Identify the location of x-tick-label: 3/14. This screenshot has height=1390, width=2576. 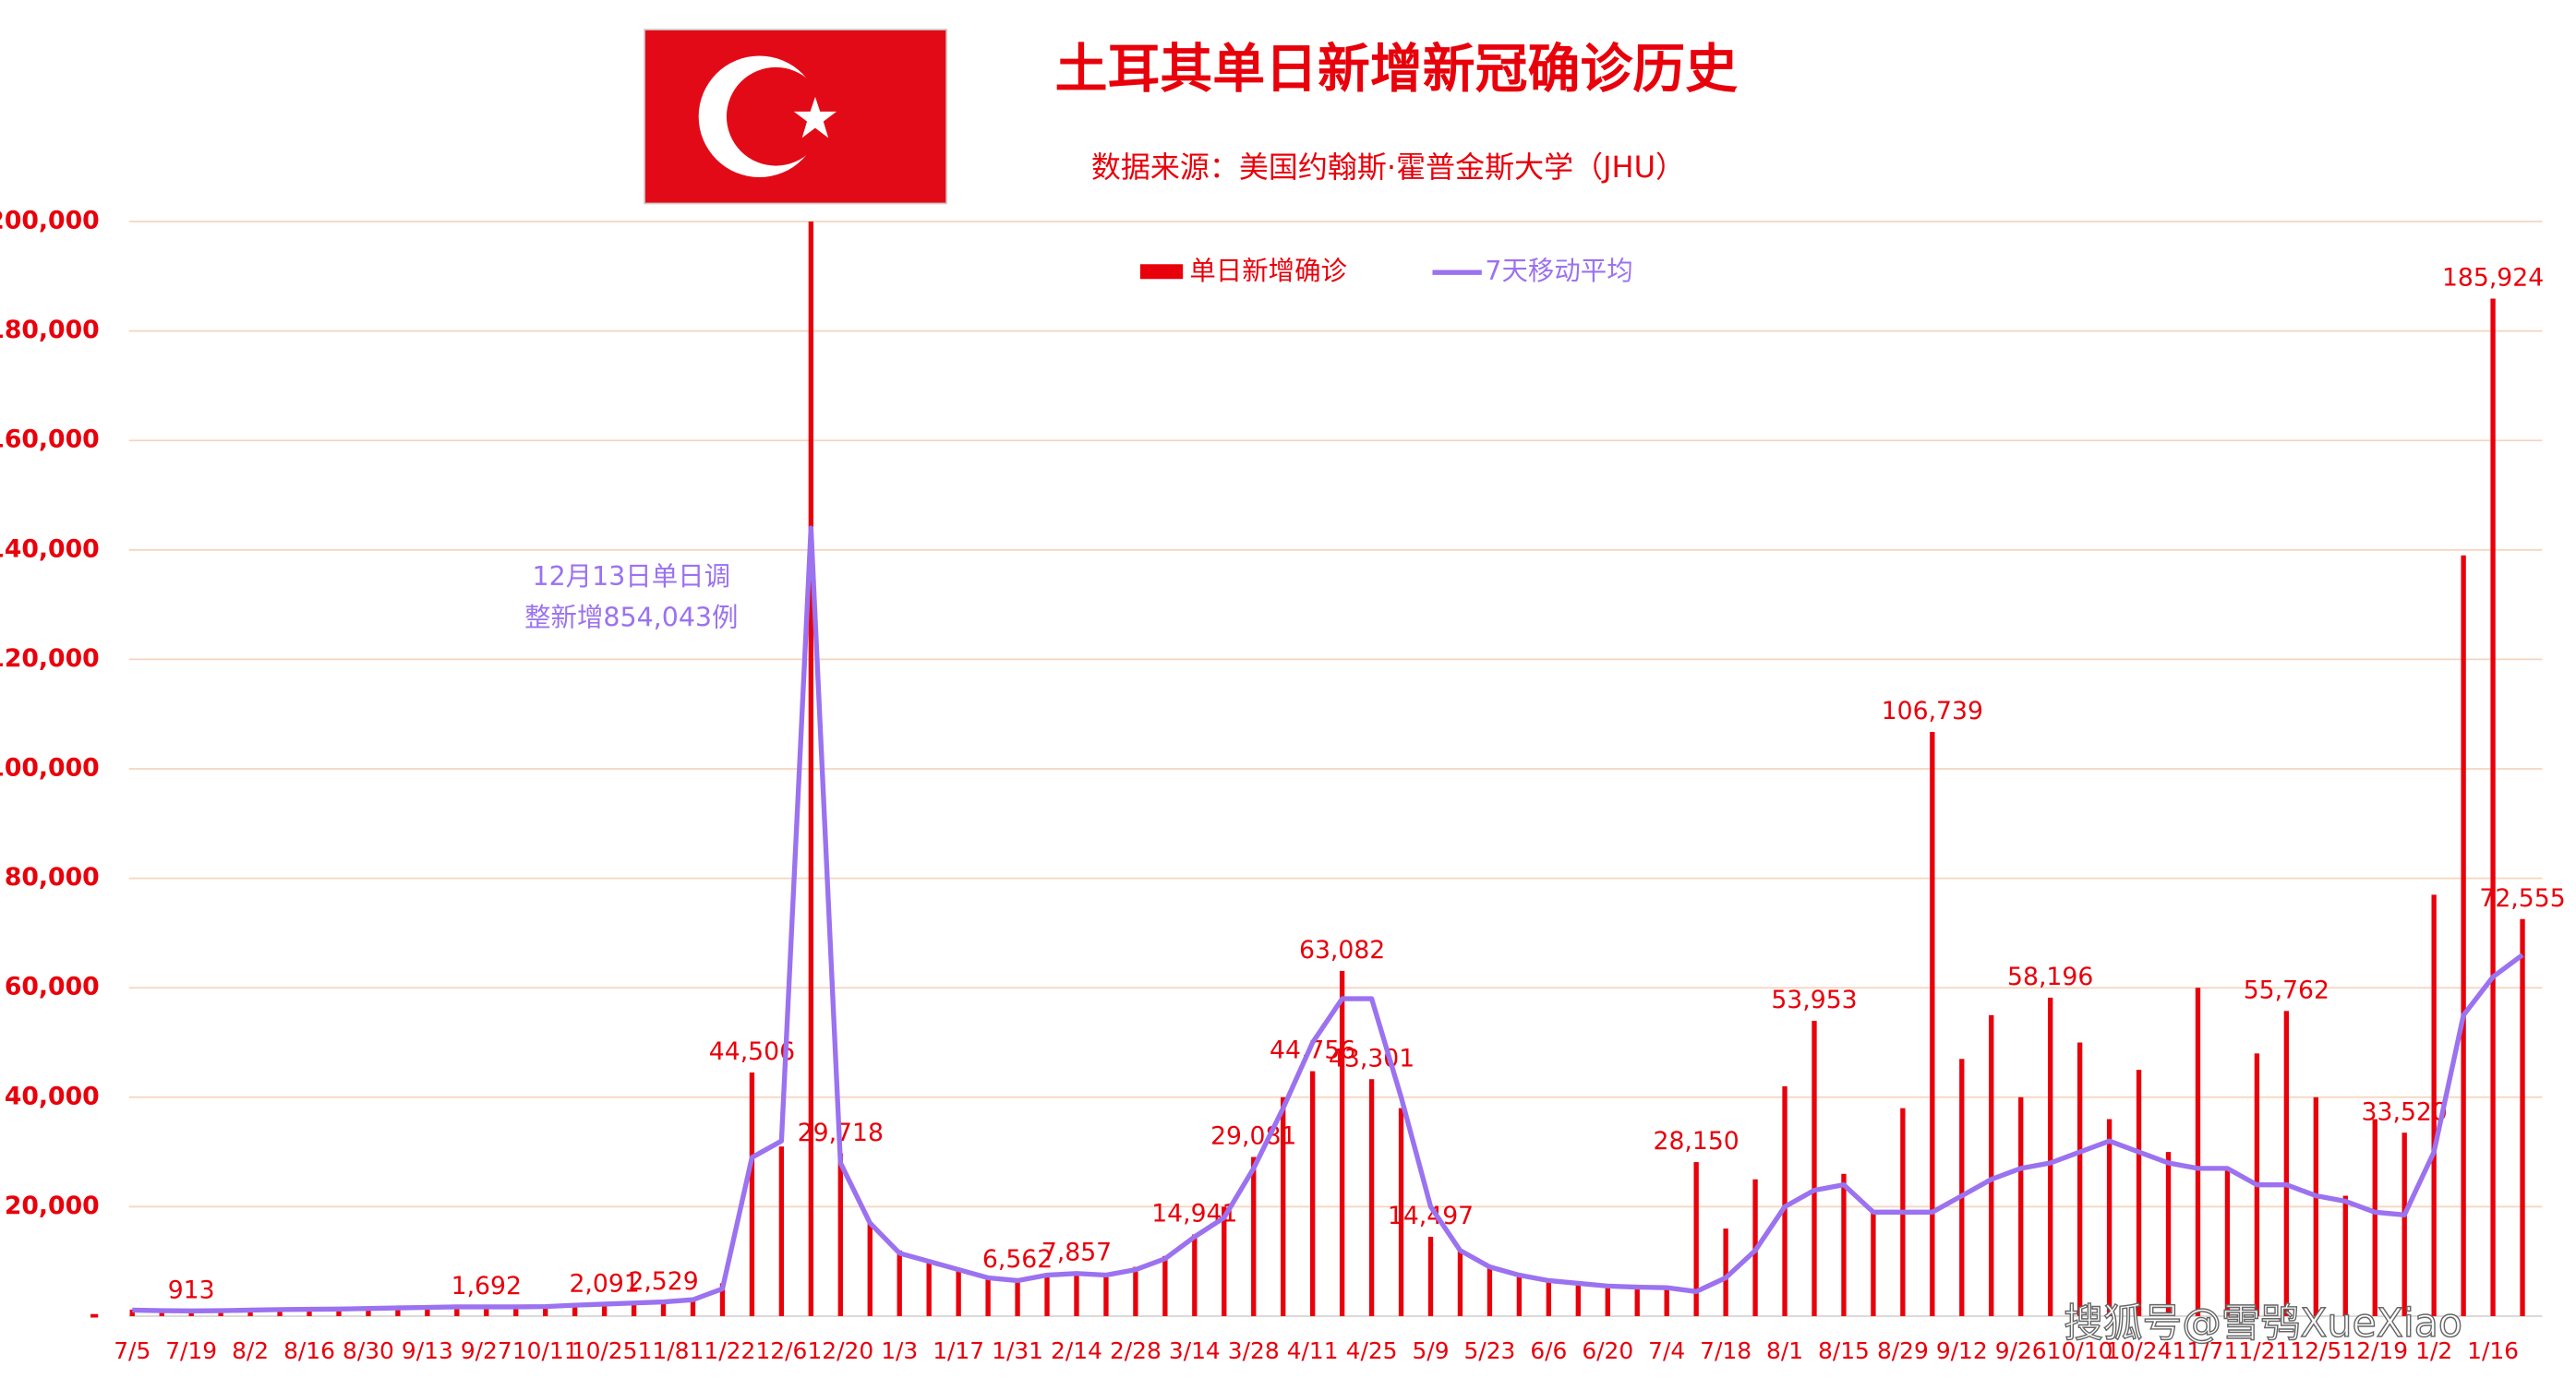
(1195, 1350).